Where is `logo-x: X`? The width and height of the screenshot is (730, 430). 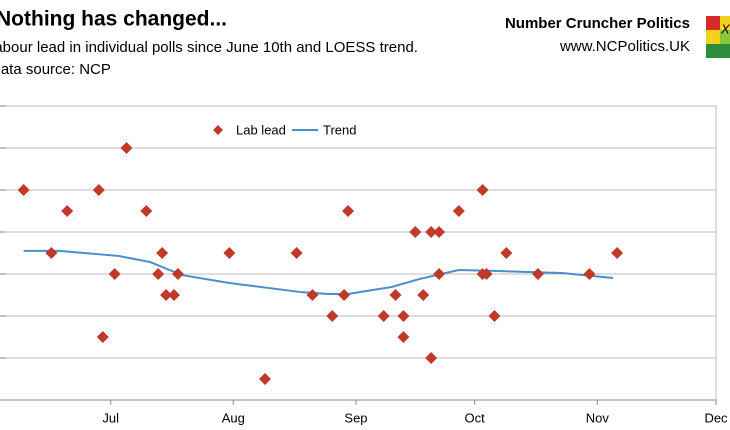 logo-x: X is located at coordinates (725, 28).